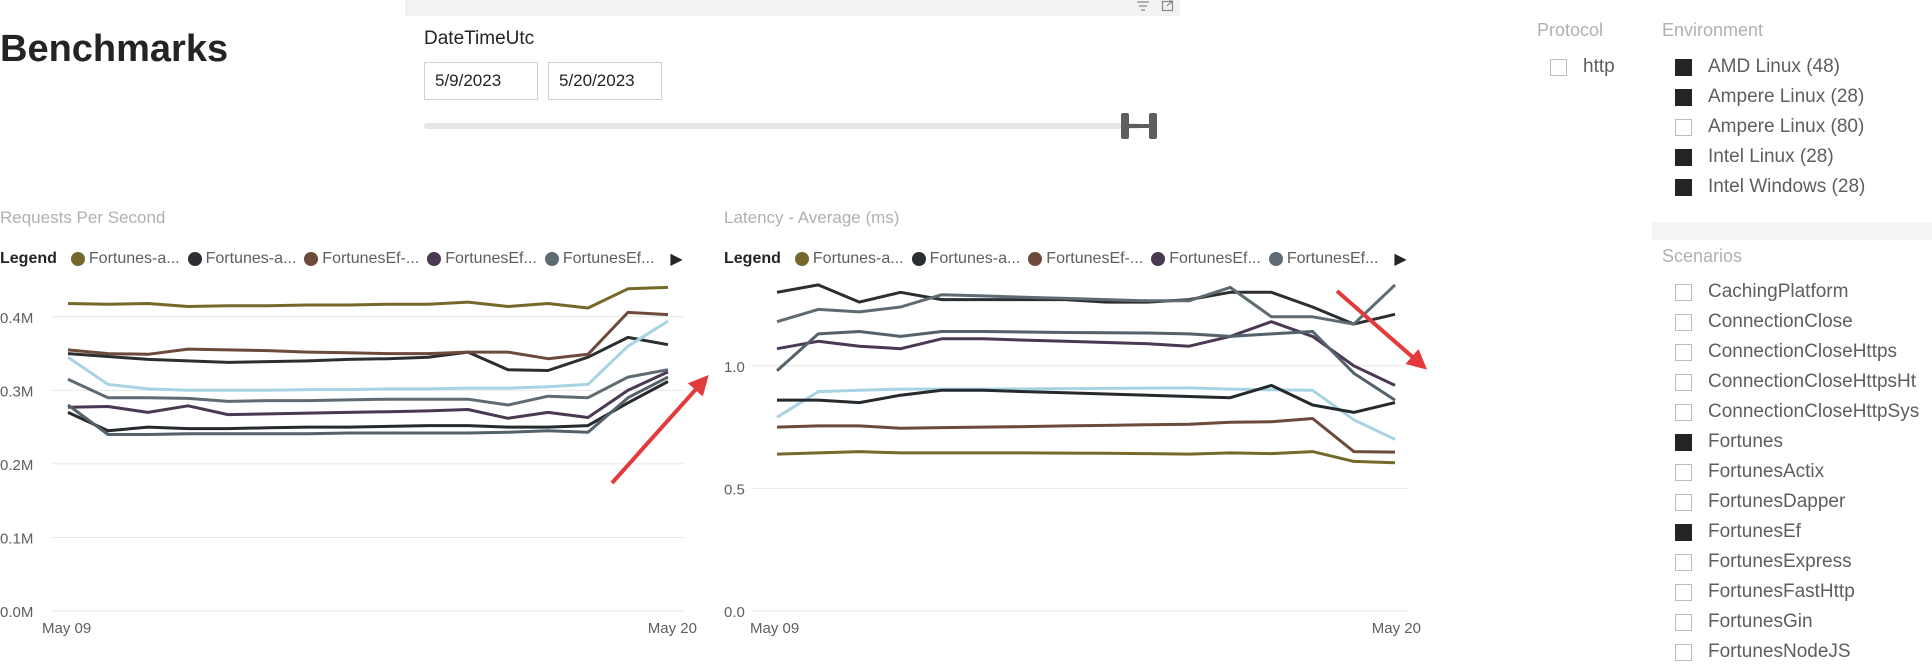 The width and height of the screenshot is (1932, 672). I want to click on scenarios-slicer-title: Scenarios, so click(1702, 256).